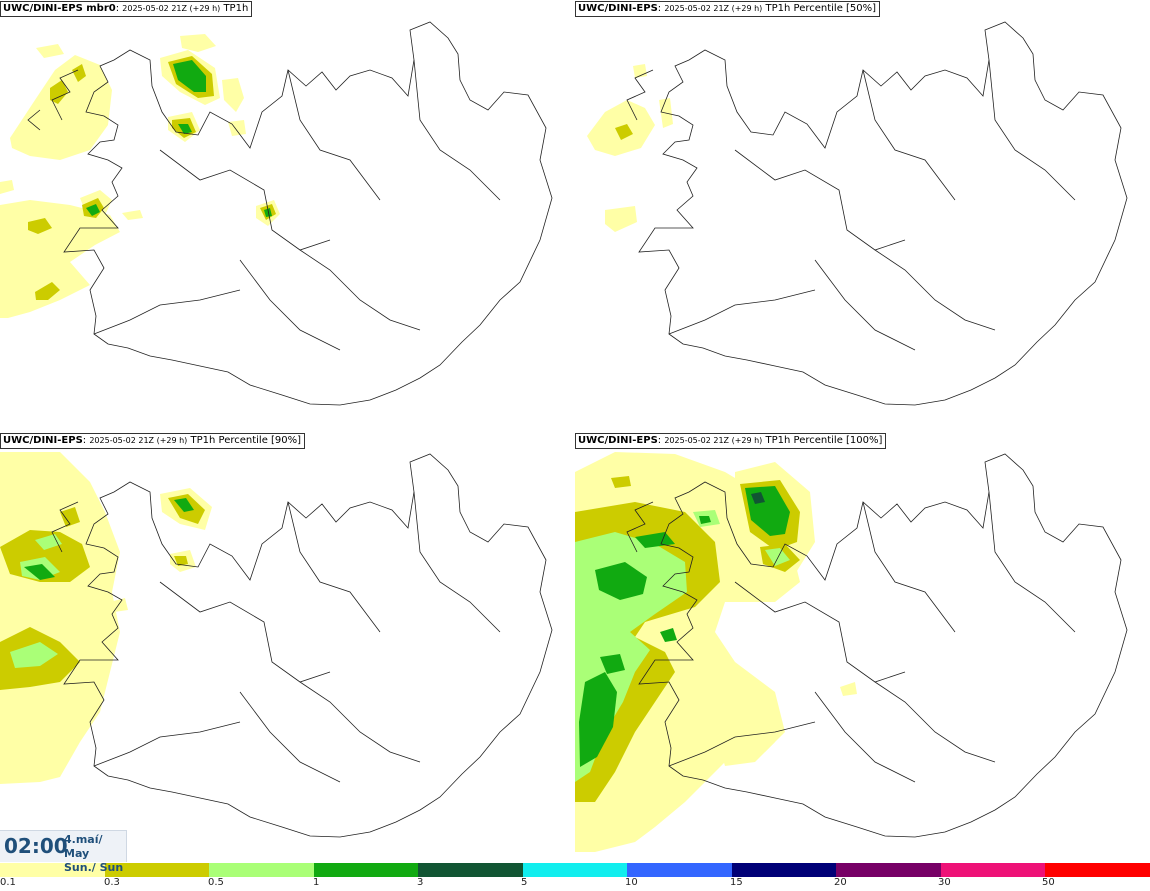 The height and width of the screenshot is (891, 1150). I want to click on colorbar-label: 3, so click(420, 882).